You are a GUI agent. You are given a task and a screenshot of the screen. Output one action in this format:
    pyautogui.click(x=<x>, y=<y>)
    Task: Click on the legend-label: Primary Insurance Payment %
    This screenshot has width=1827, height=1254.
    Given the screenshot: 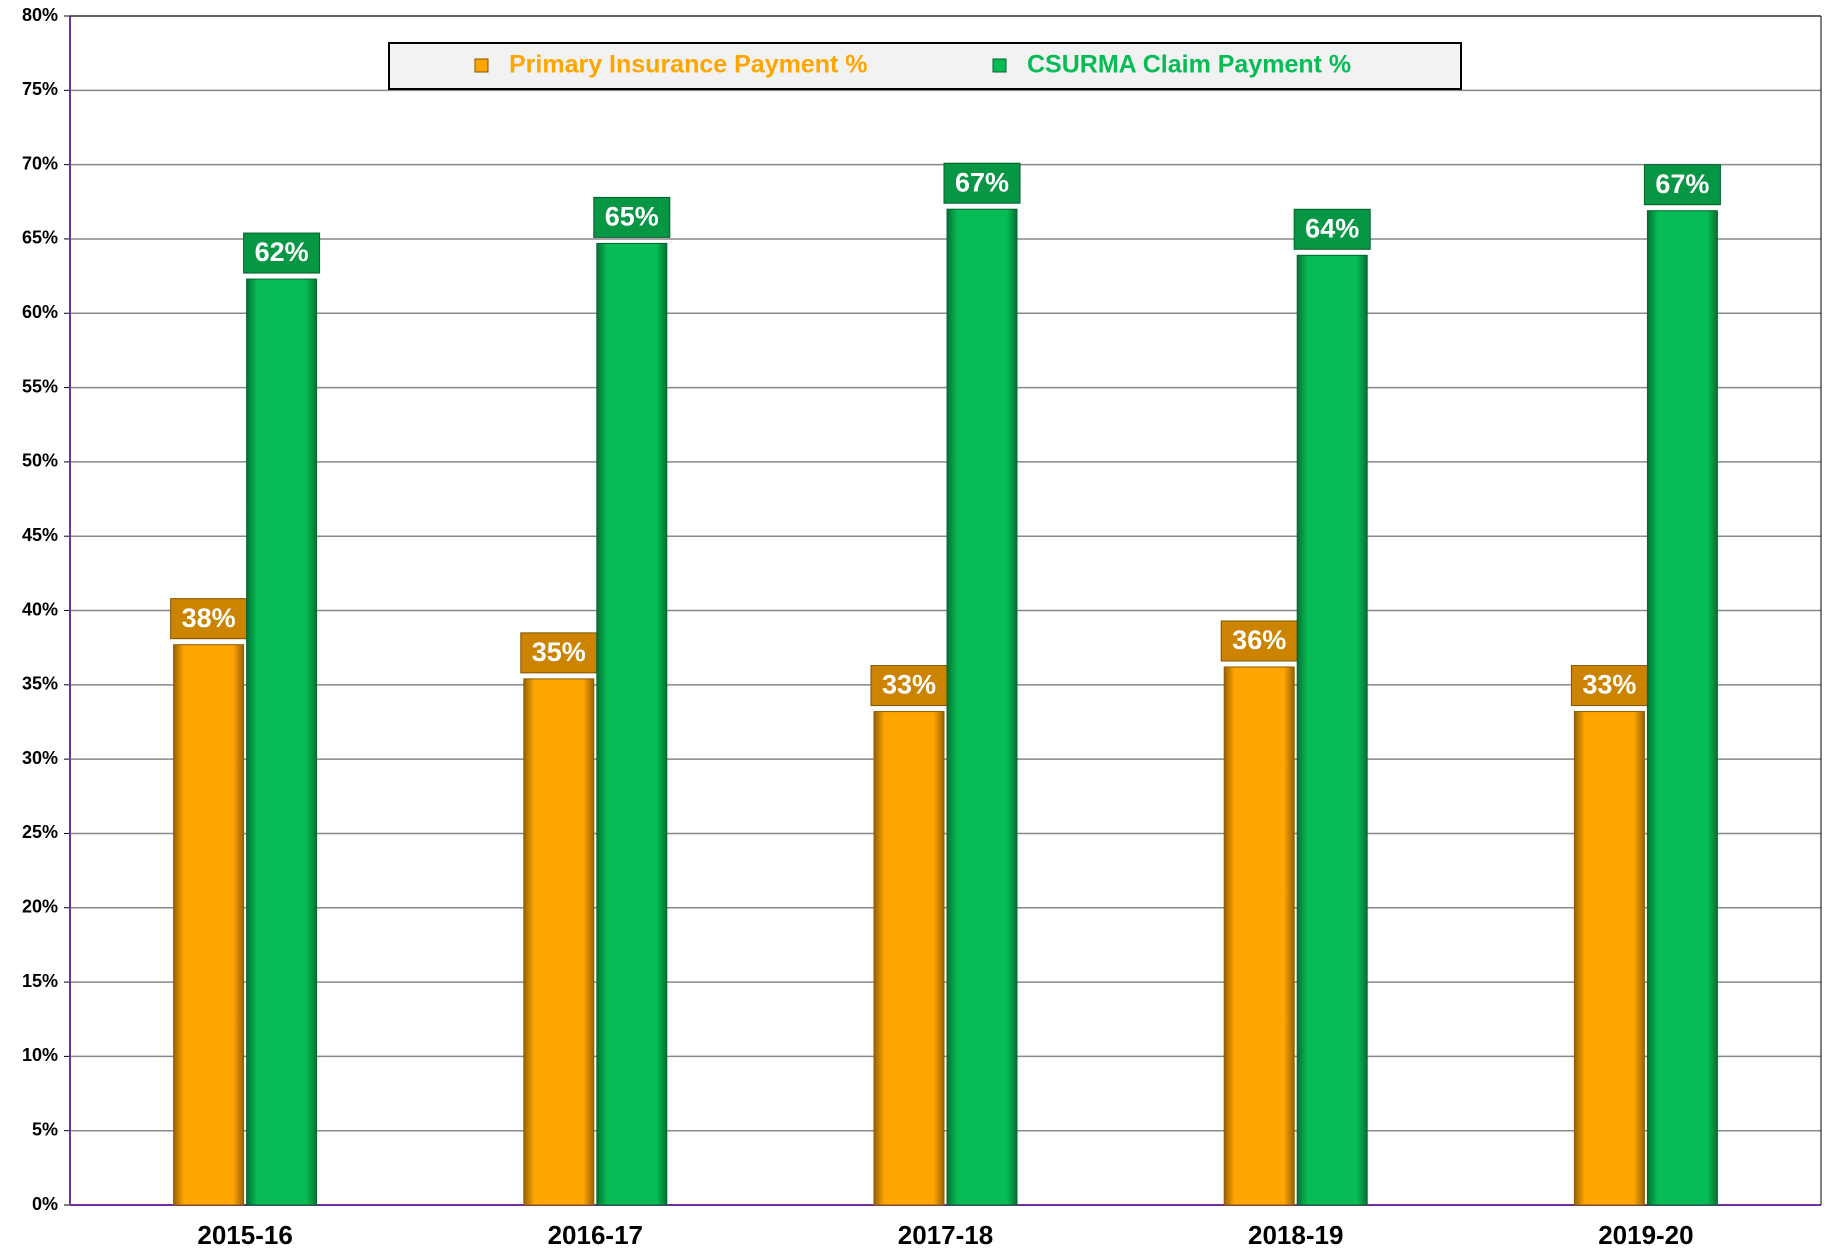 What is the action you would take?
    pyautogui.click(x=688, y=65)
    